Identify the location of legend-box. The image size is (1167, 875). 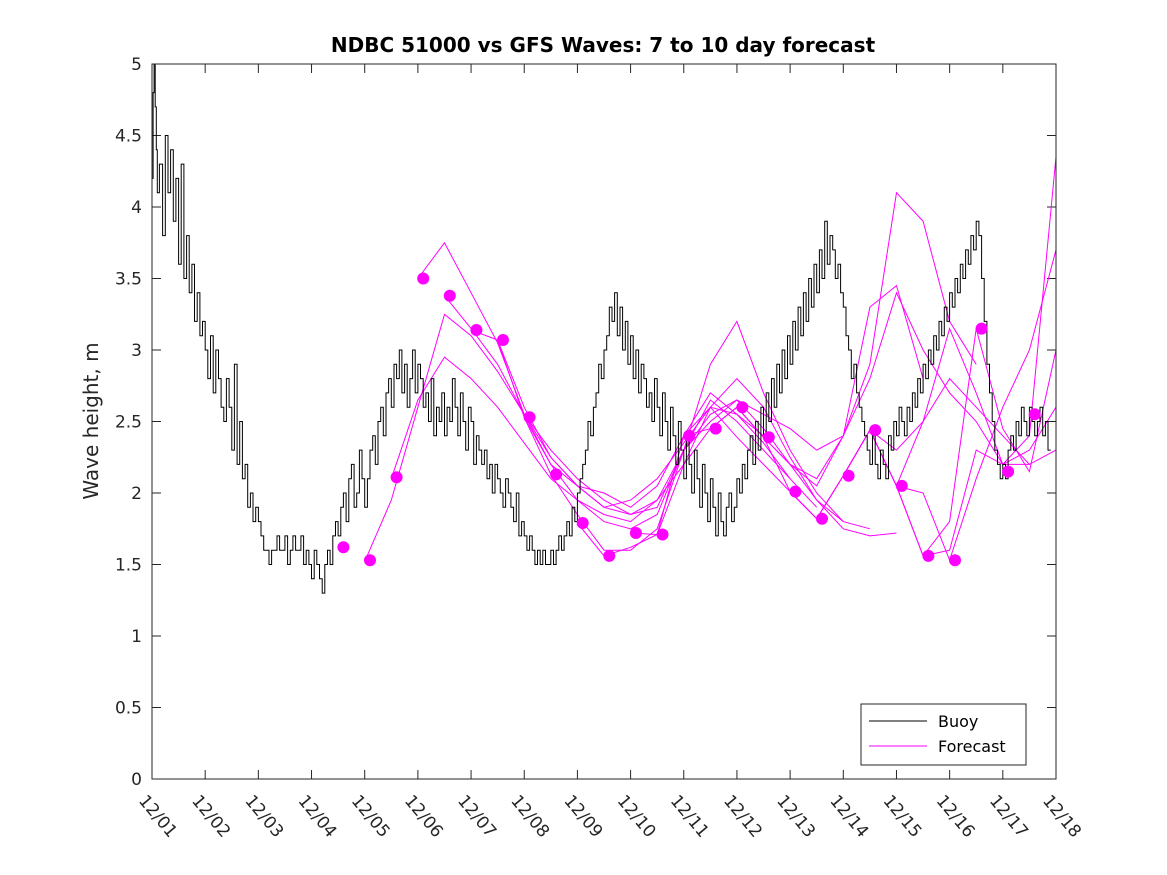
(943, 734).